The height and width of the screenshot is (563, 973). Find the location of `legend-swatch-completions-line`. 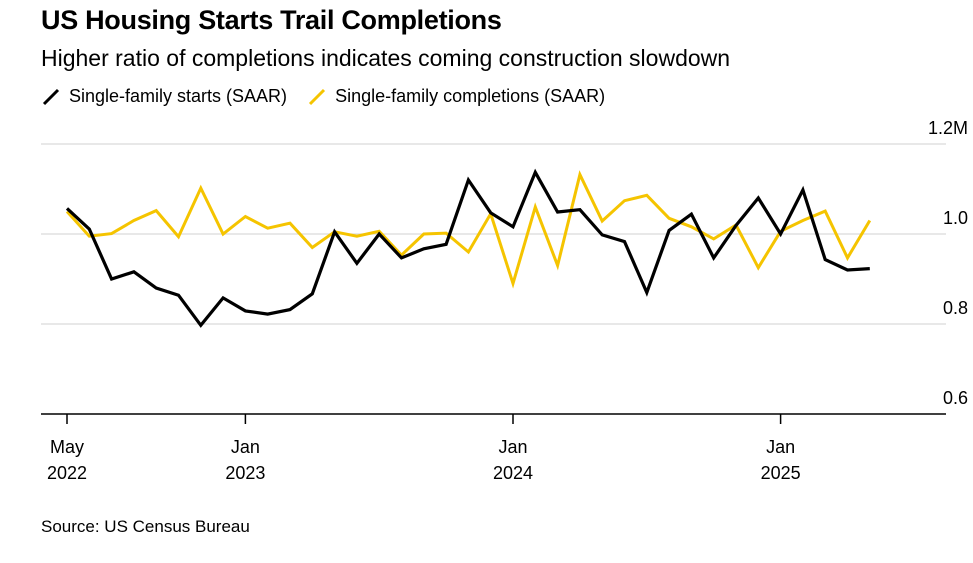

legend-swatch-completions-line is located at coordinates (317, 96).